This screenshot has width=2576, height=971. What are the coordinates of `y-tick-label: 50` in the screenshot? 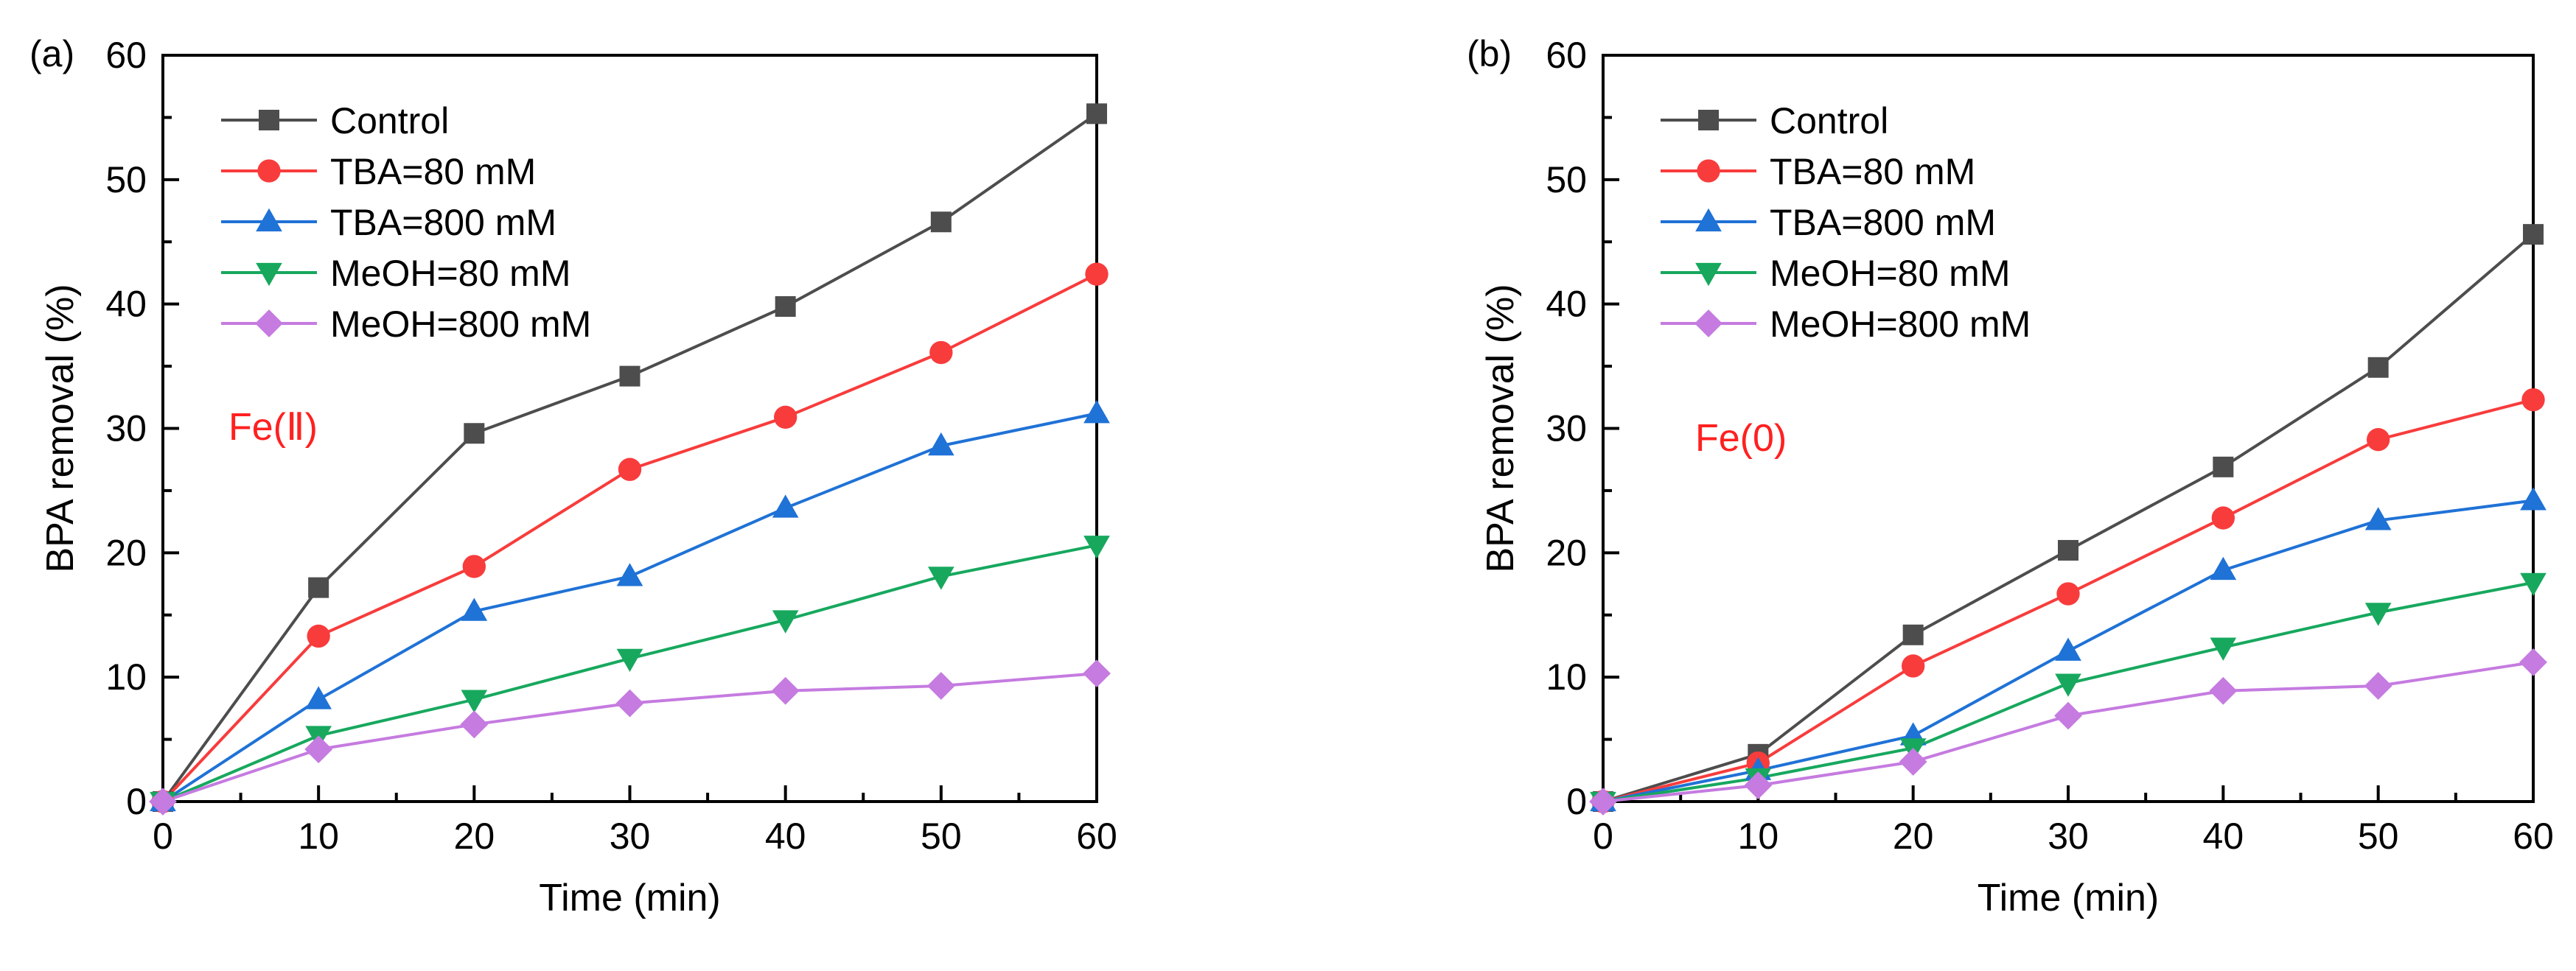 It's located at (1566, 179).